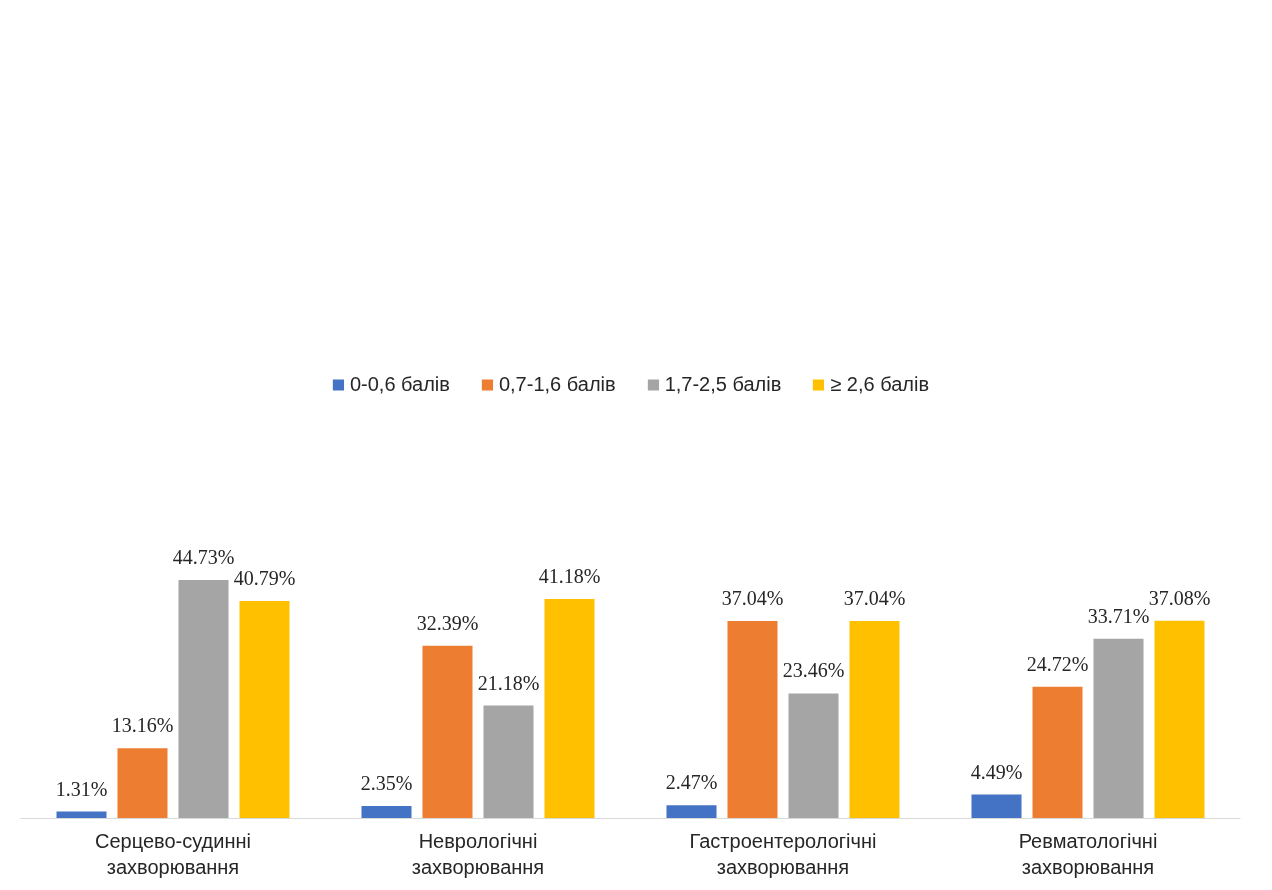 The width and height of the screenshot is (1272, 890). I want to click on data-label: 24.72%, so click(1057, 663).